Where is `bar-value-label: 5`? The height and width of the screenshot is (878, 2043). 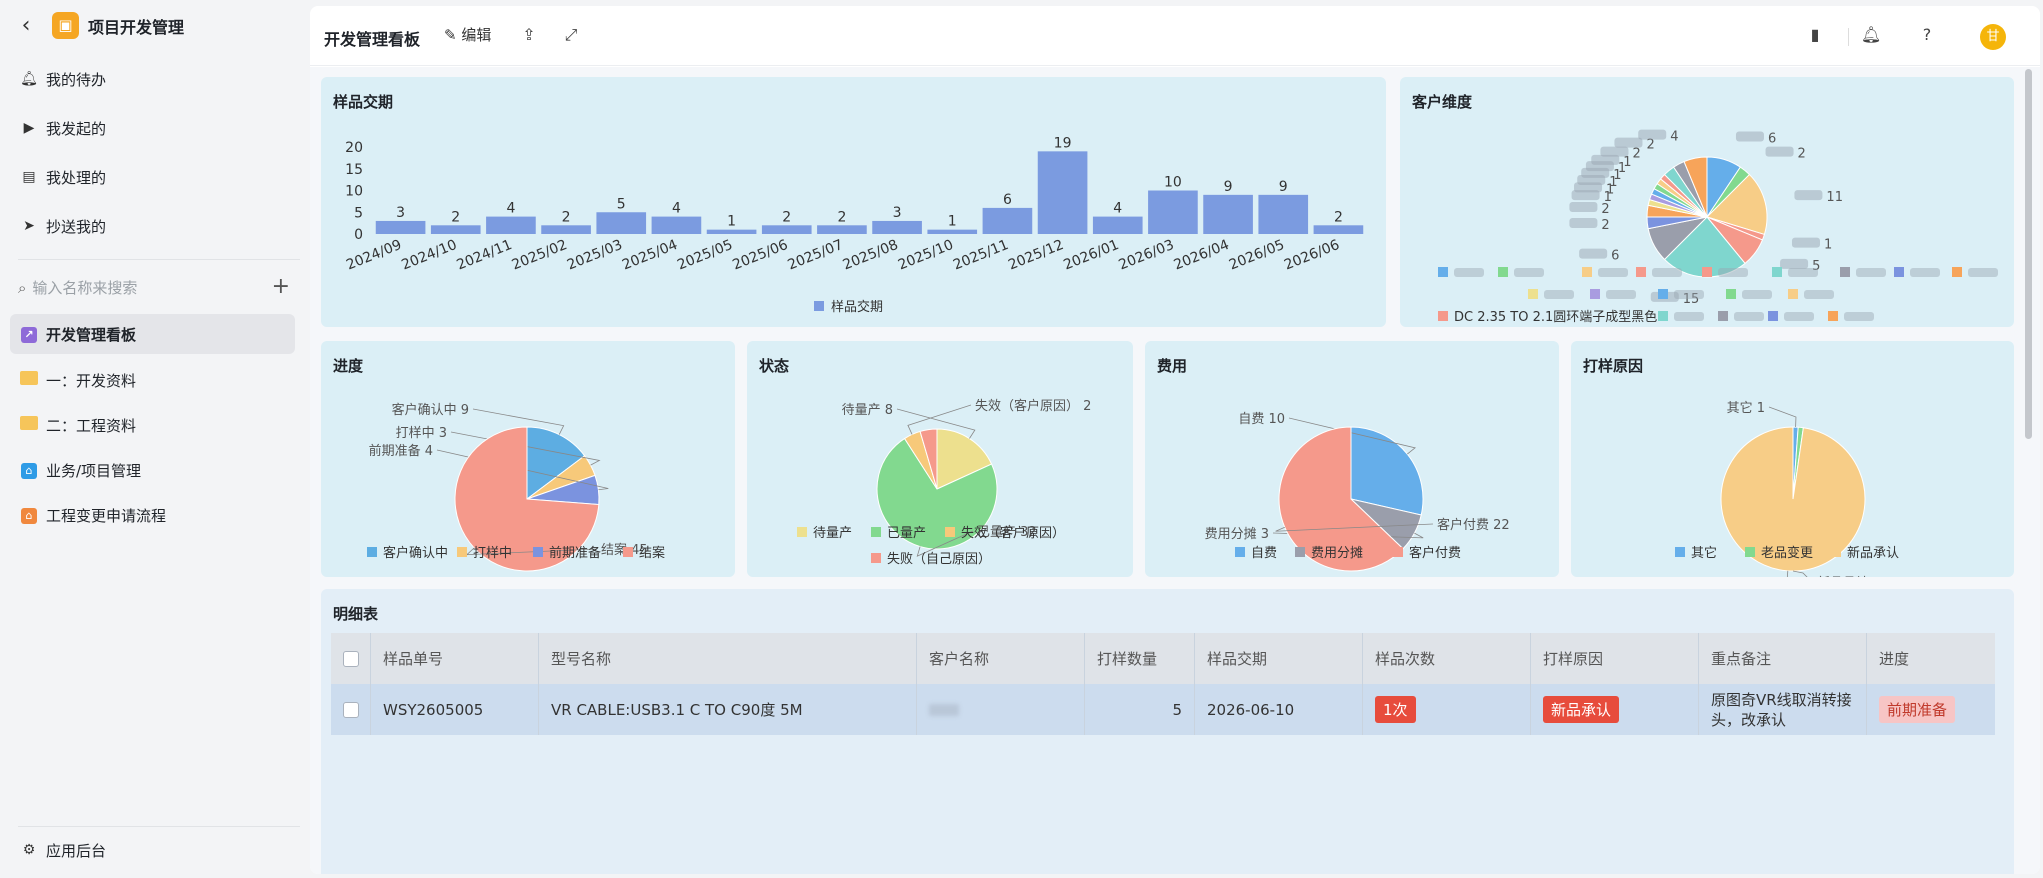
bar-value-label: 5 is located at coordinates (621, 204).